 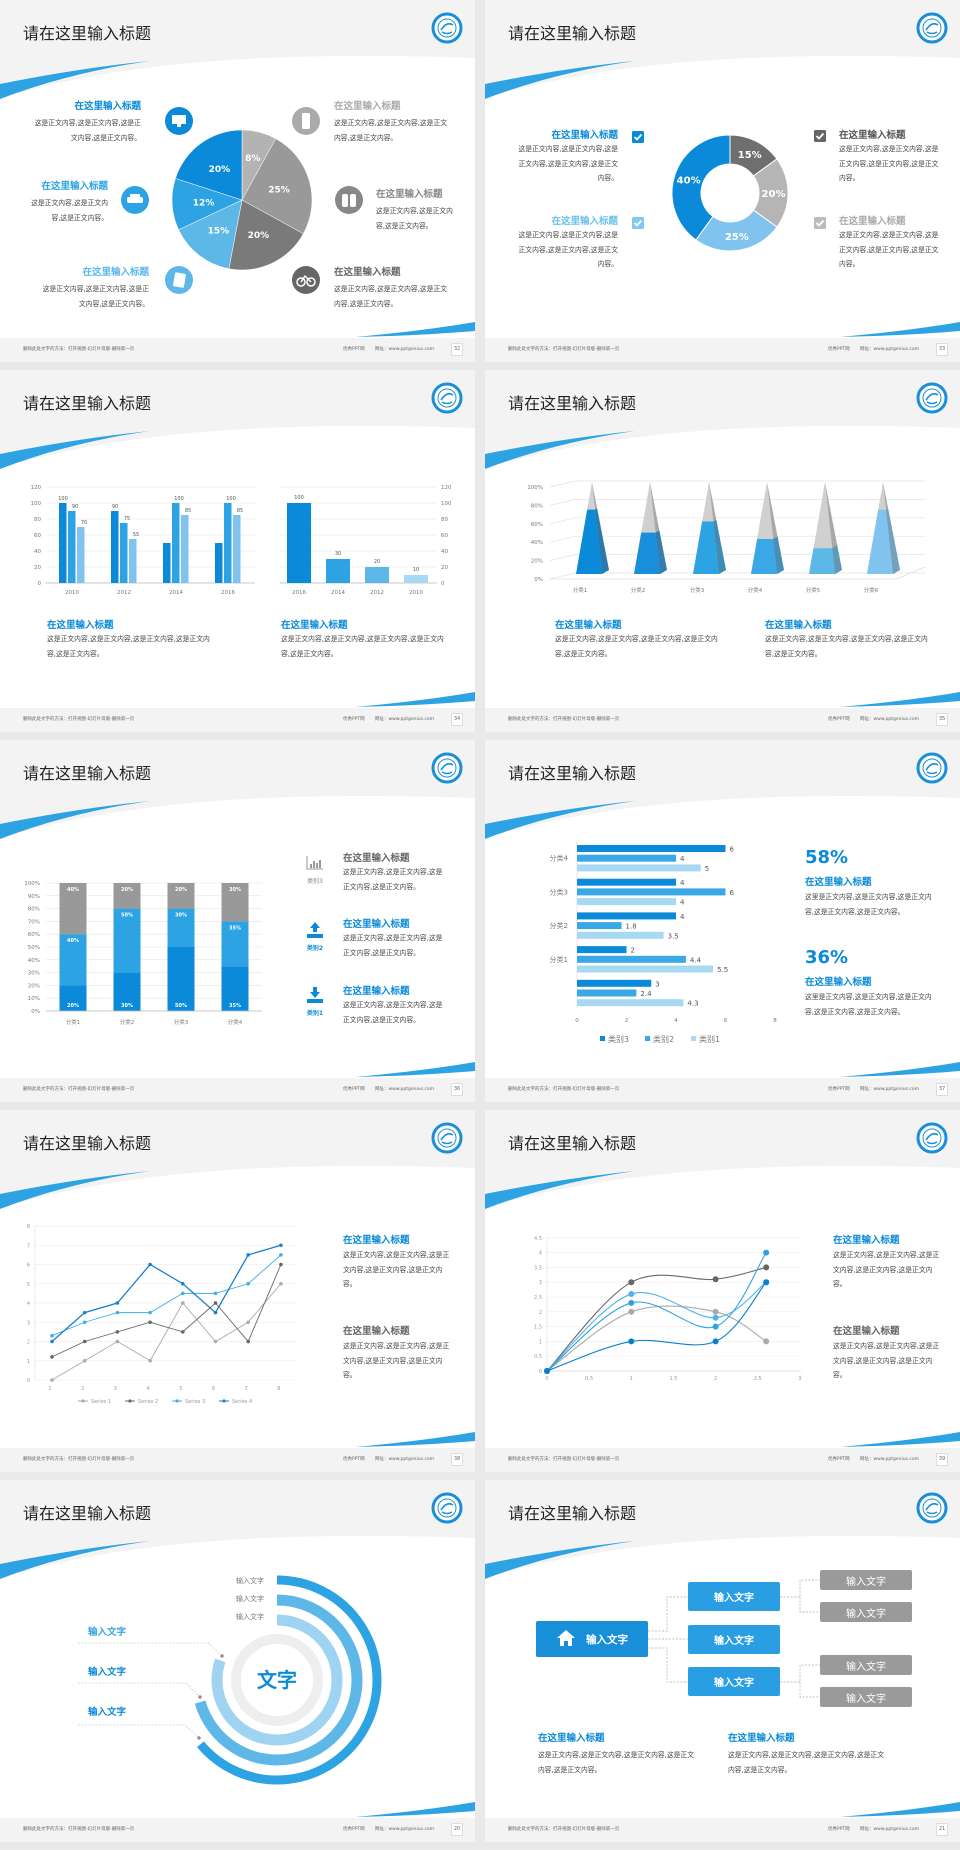 What do you see at coordinates (900, 1809) in the screenshot?
I see `blue-swoosh-bottom` at bounding box center [900, 1809].